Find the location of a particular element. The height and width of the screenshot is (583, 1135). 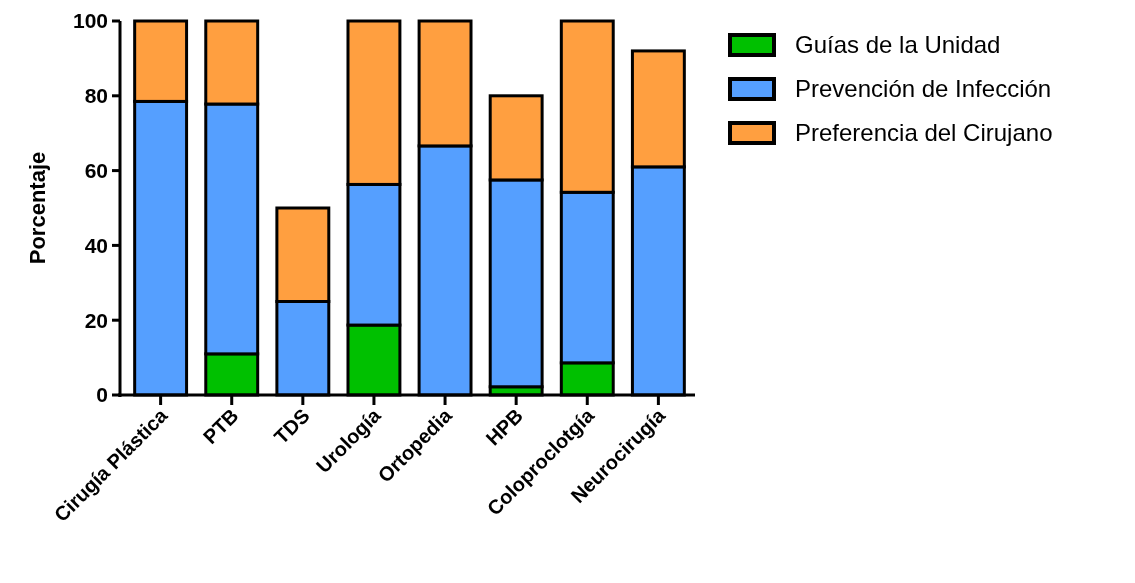

y-tick-label: 20 is located at coordinates (96, 320).